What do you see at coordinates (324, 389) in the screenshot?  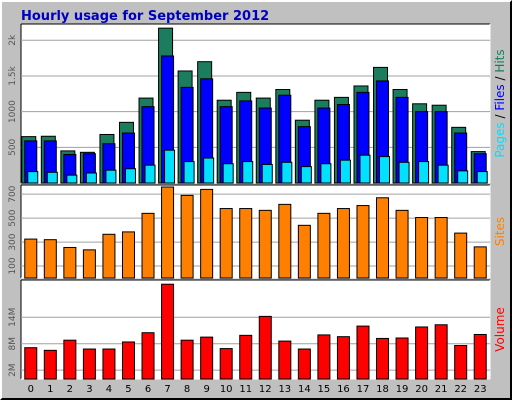 I see `x-tick-label: 15` at bounding box center [324, 389].